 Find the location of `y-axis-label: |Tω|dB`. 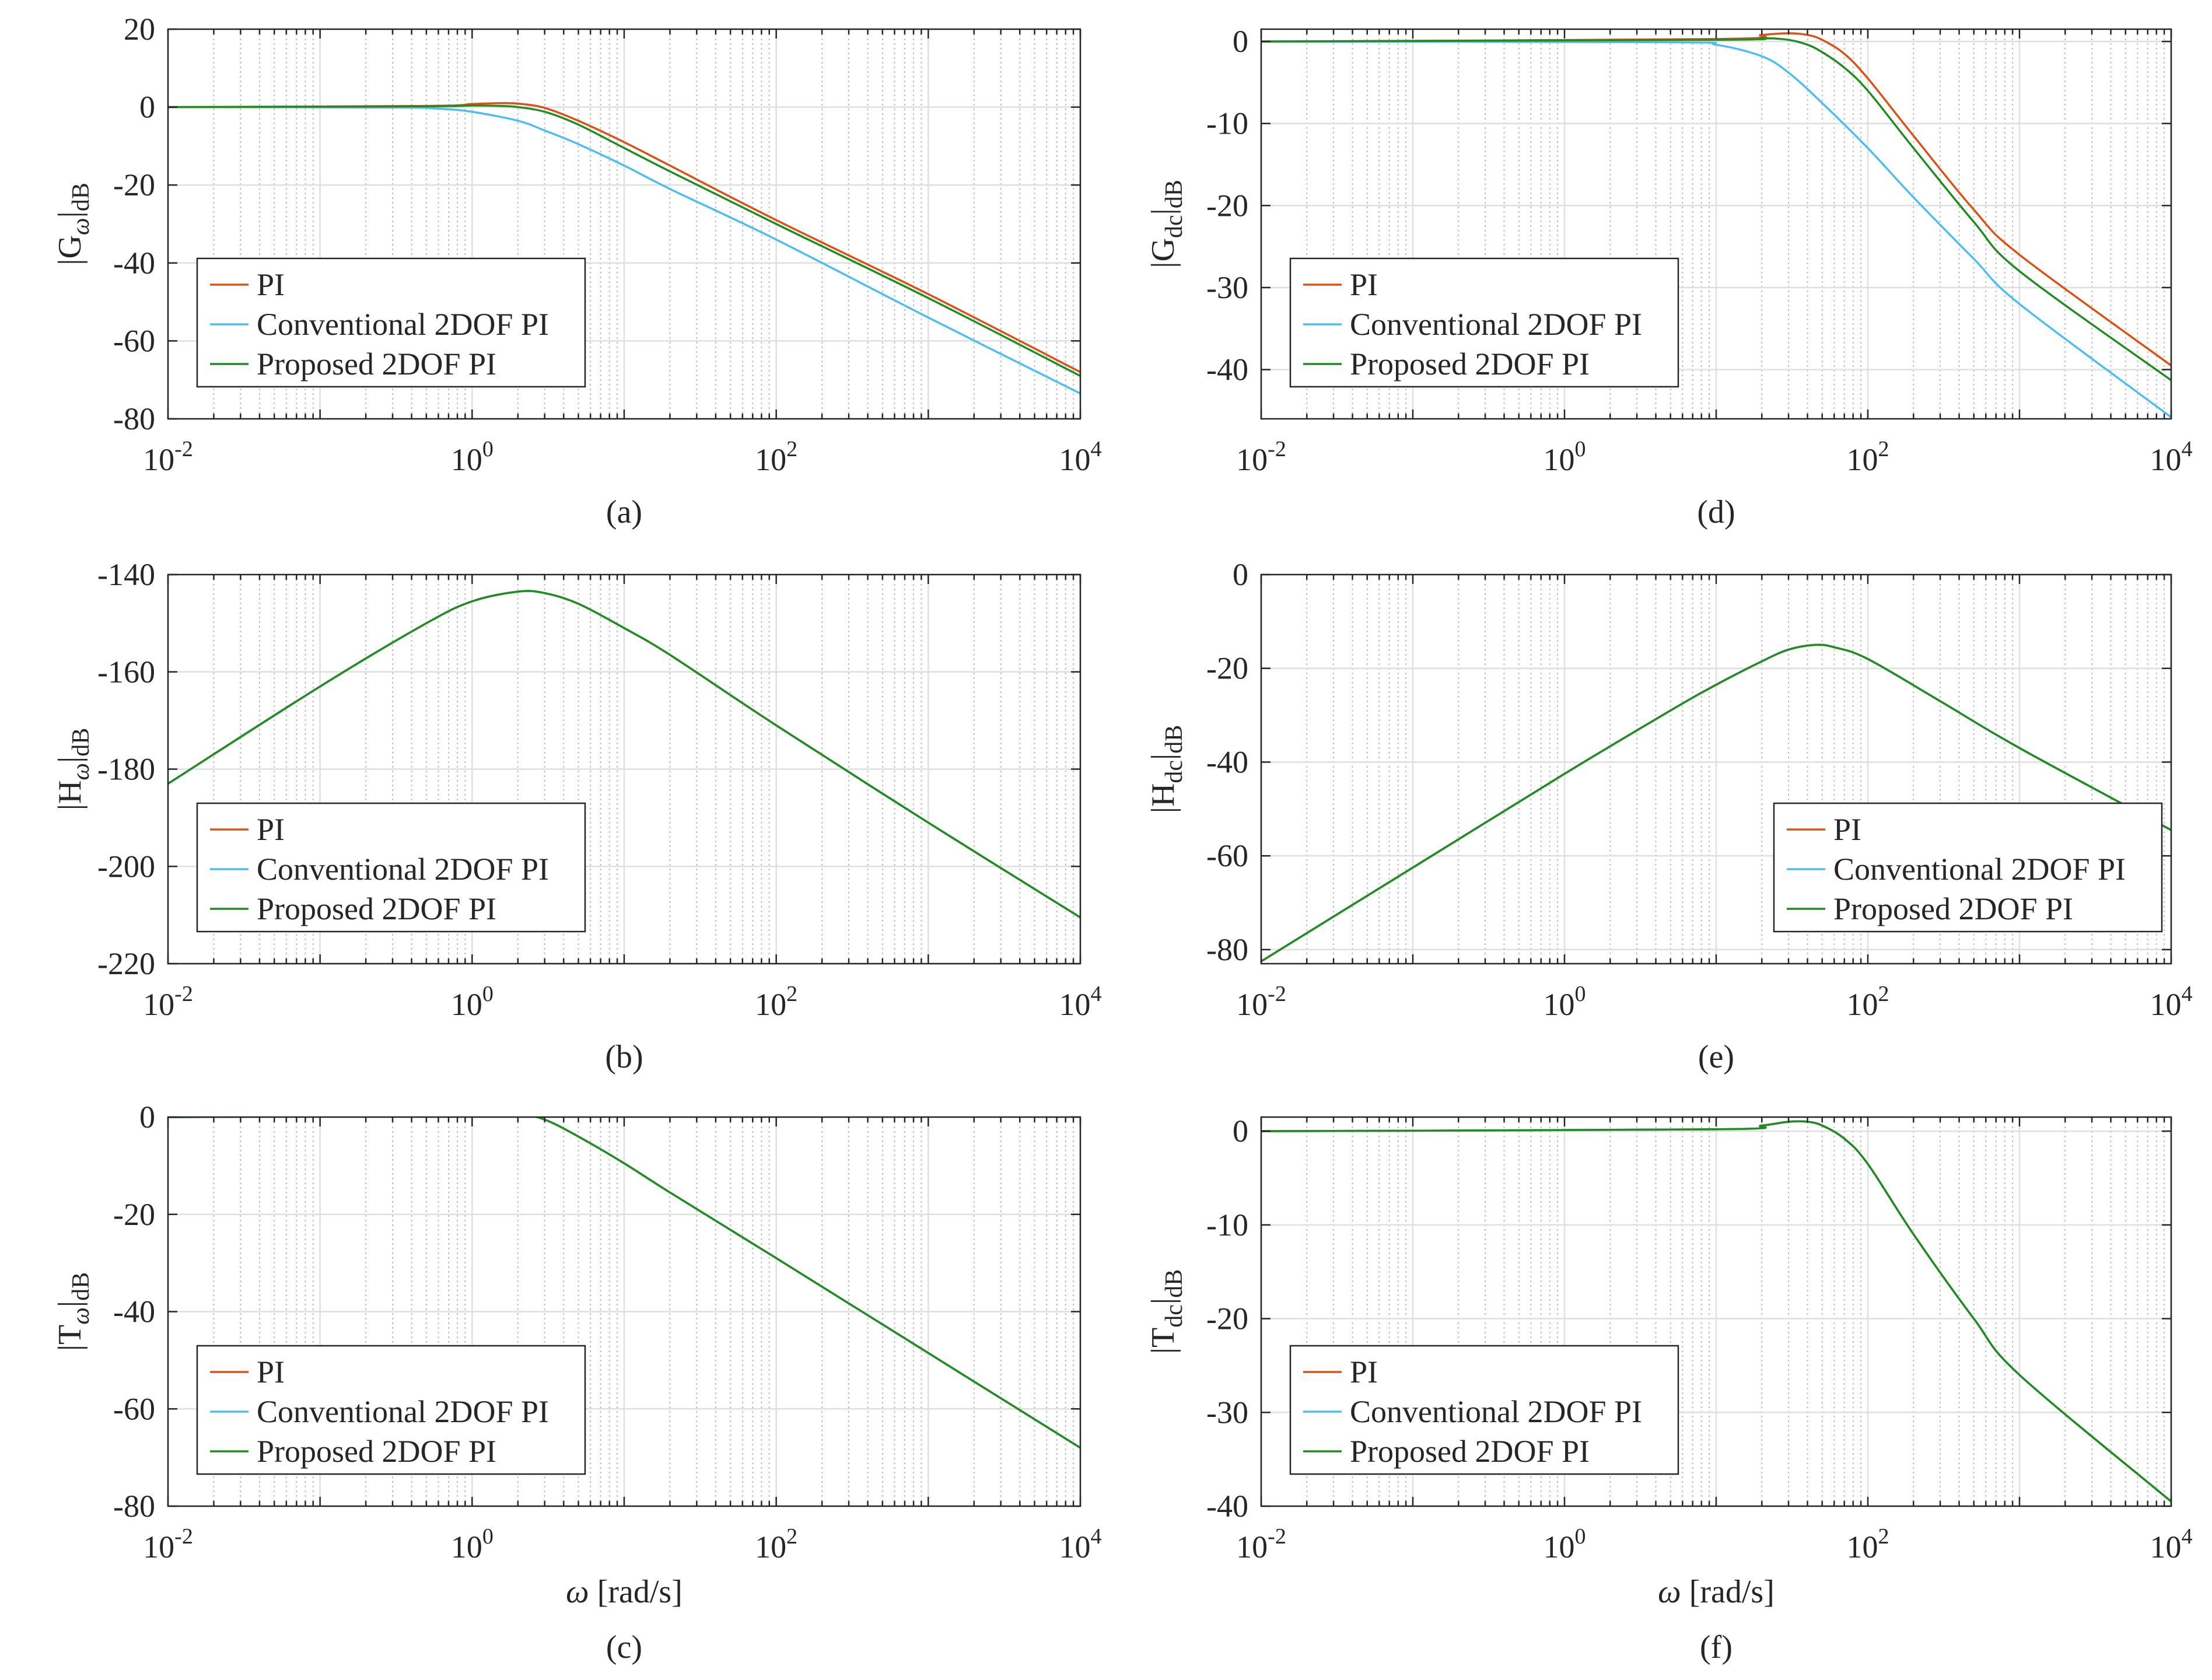

y-axis-label: |Tω|dB is located at coordinates (73, 1311).